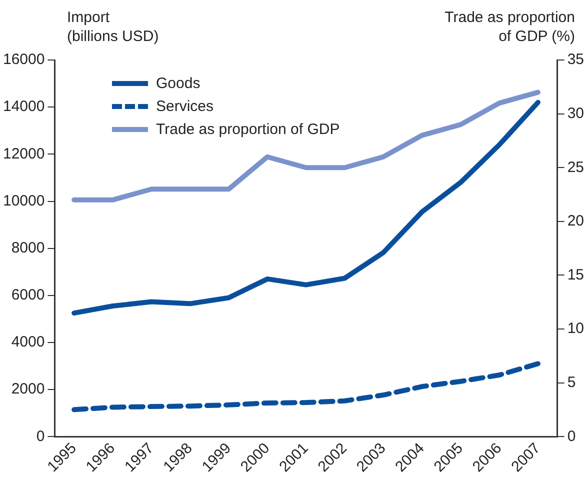 The height and width of the screenshot is (479, 587). What do you see at coordinates (575, 167) in the screenshot?
I see `y2-tick-label: 25` at bounding box center [575, 167].